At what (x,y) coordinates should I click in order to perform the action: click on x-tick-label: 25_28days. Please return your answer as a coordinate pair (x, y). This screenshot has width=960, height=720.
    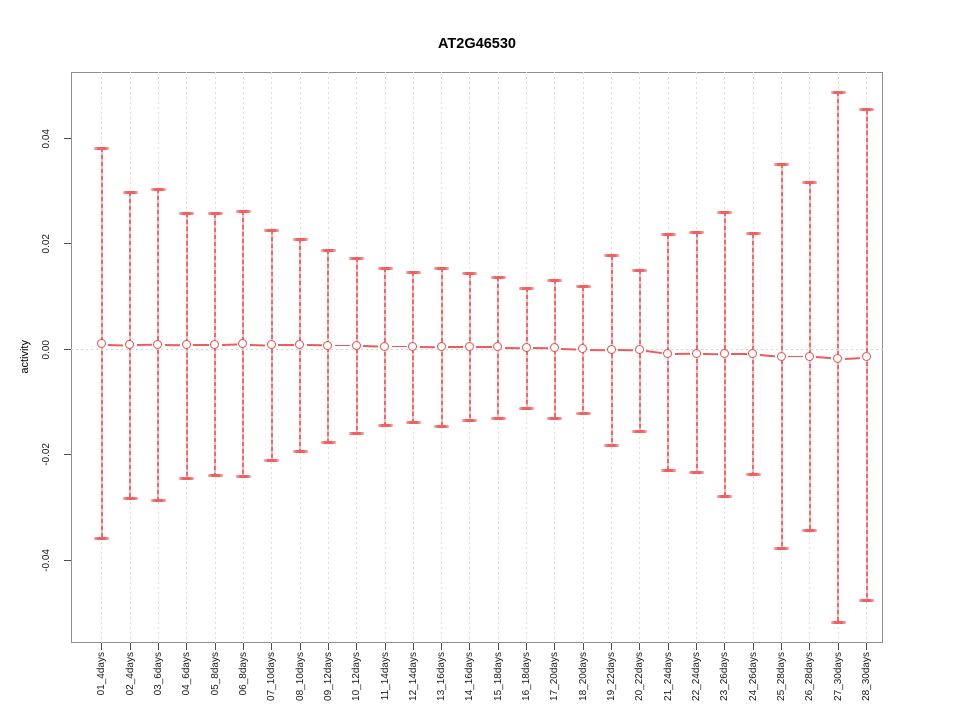
    Looking at the image, I should click on (782, 676).